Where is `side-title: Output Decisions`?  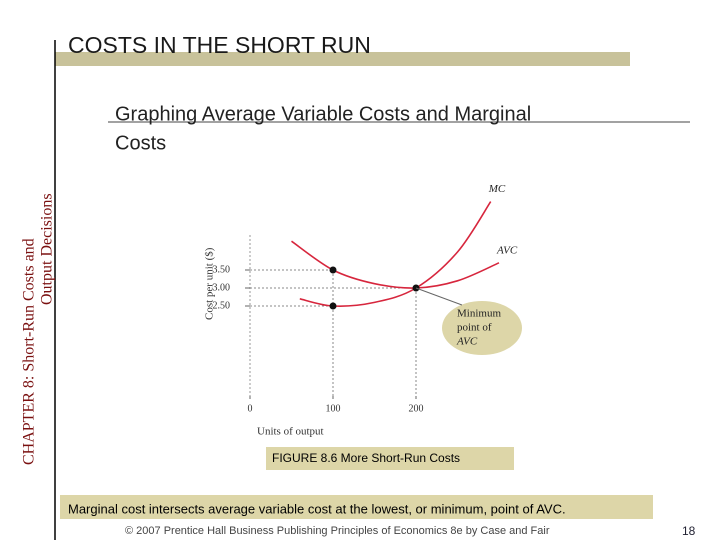 side-title: Output Decisions is located at coordinates (47, 249).